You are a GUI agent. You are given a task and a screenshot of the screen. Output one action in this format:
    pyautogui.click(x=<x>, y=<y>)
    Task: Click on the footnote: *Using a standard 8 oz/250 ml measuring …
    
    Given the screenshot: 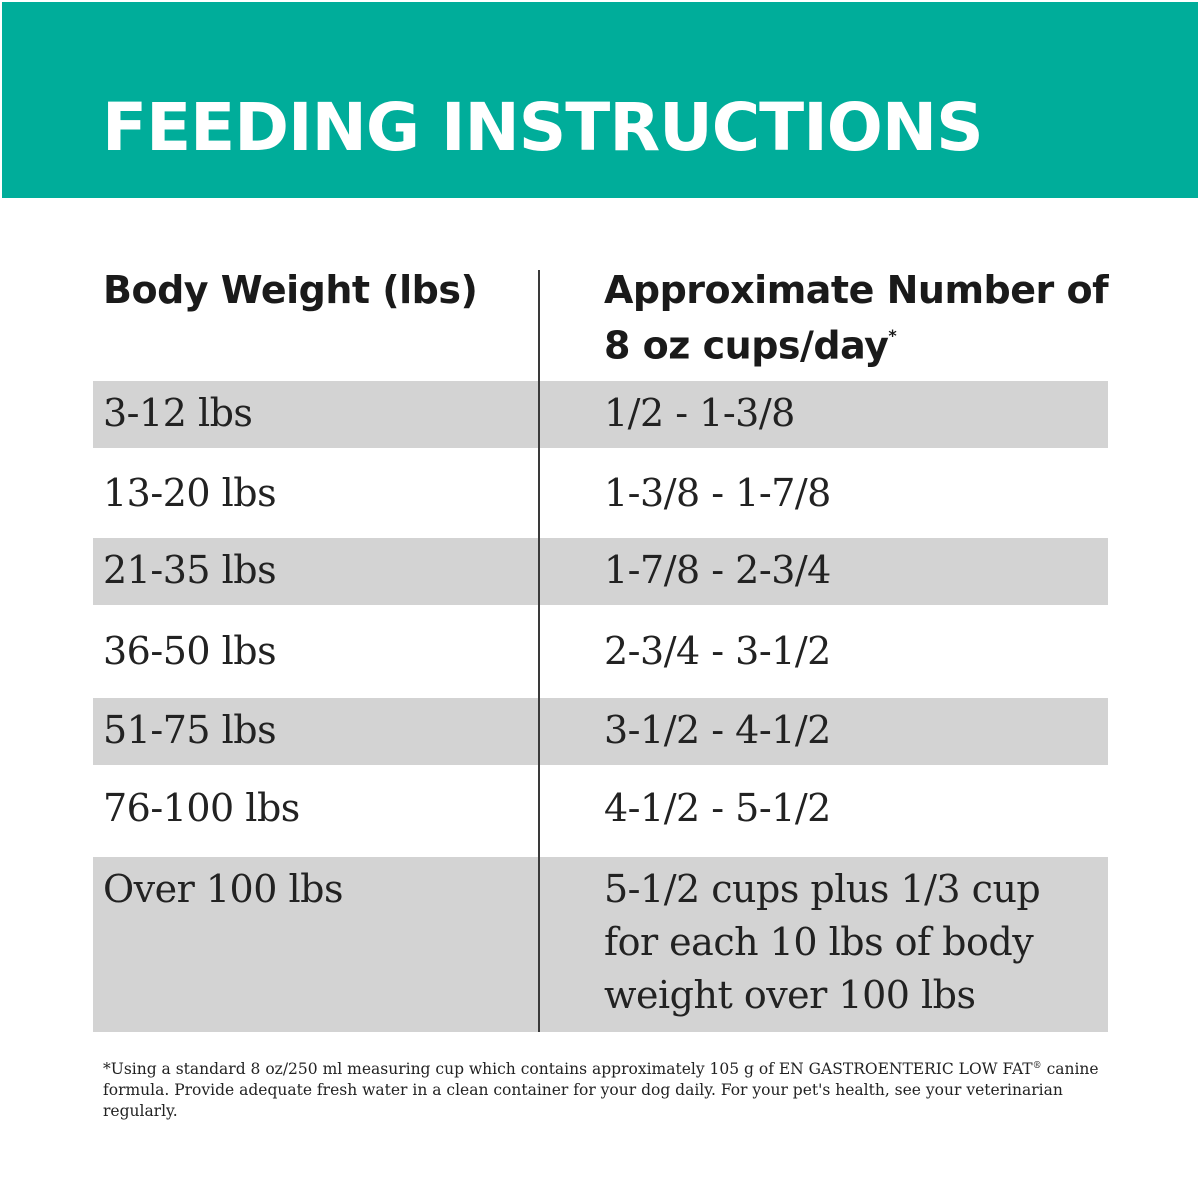 What is the action you would take?
    pyautogui.click(x=608, y=1089)
    